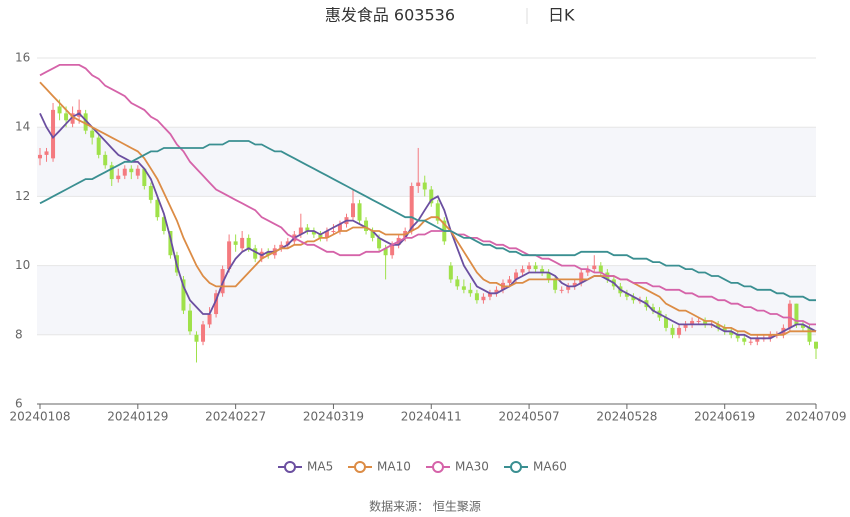 This screenshot has height=517, width=850. I want to click on chart-title: 惠发食品 603536, so click(390, 15).